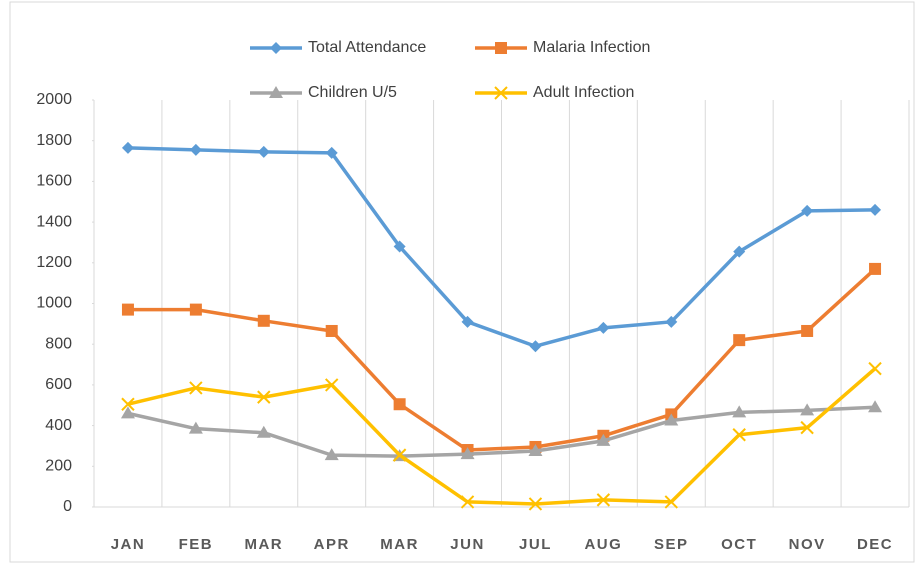 This screenshot has height=570, width=917. I want to click on x-tick-label: SEP, so click(671, 544).